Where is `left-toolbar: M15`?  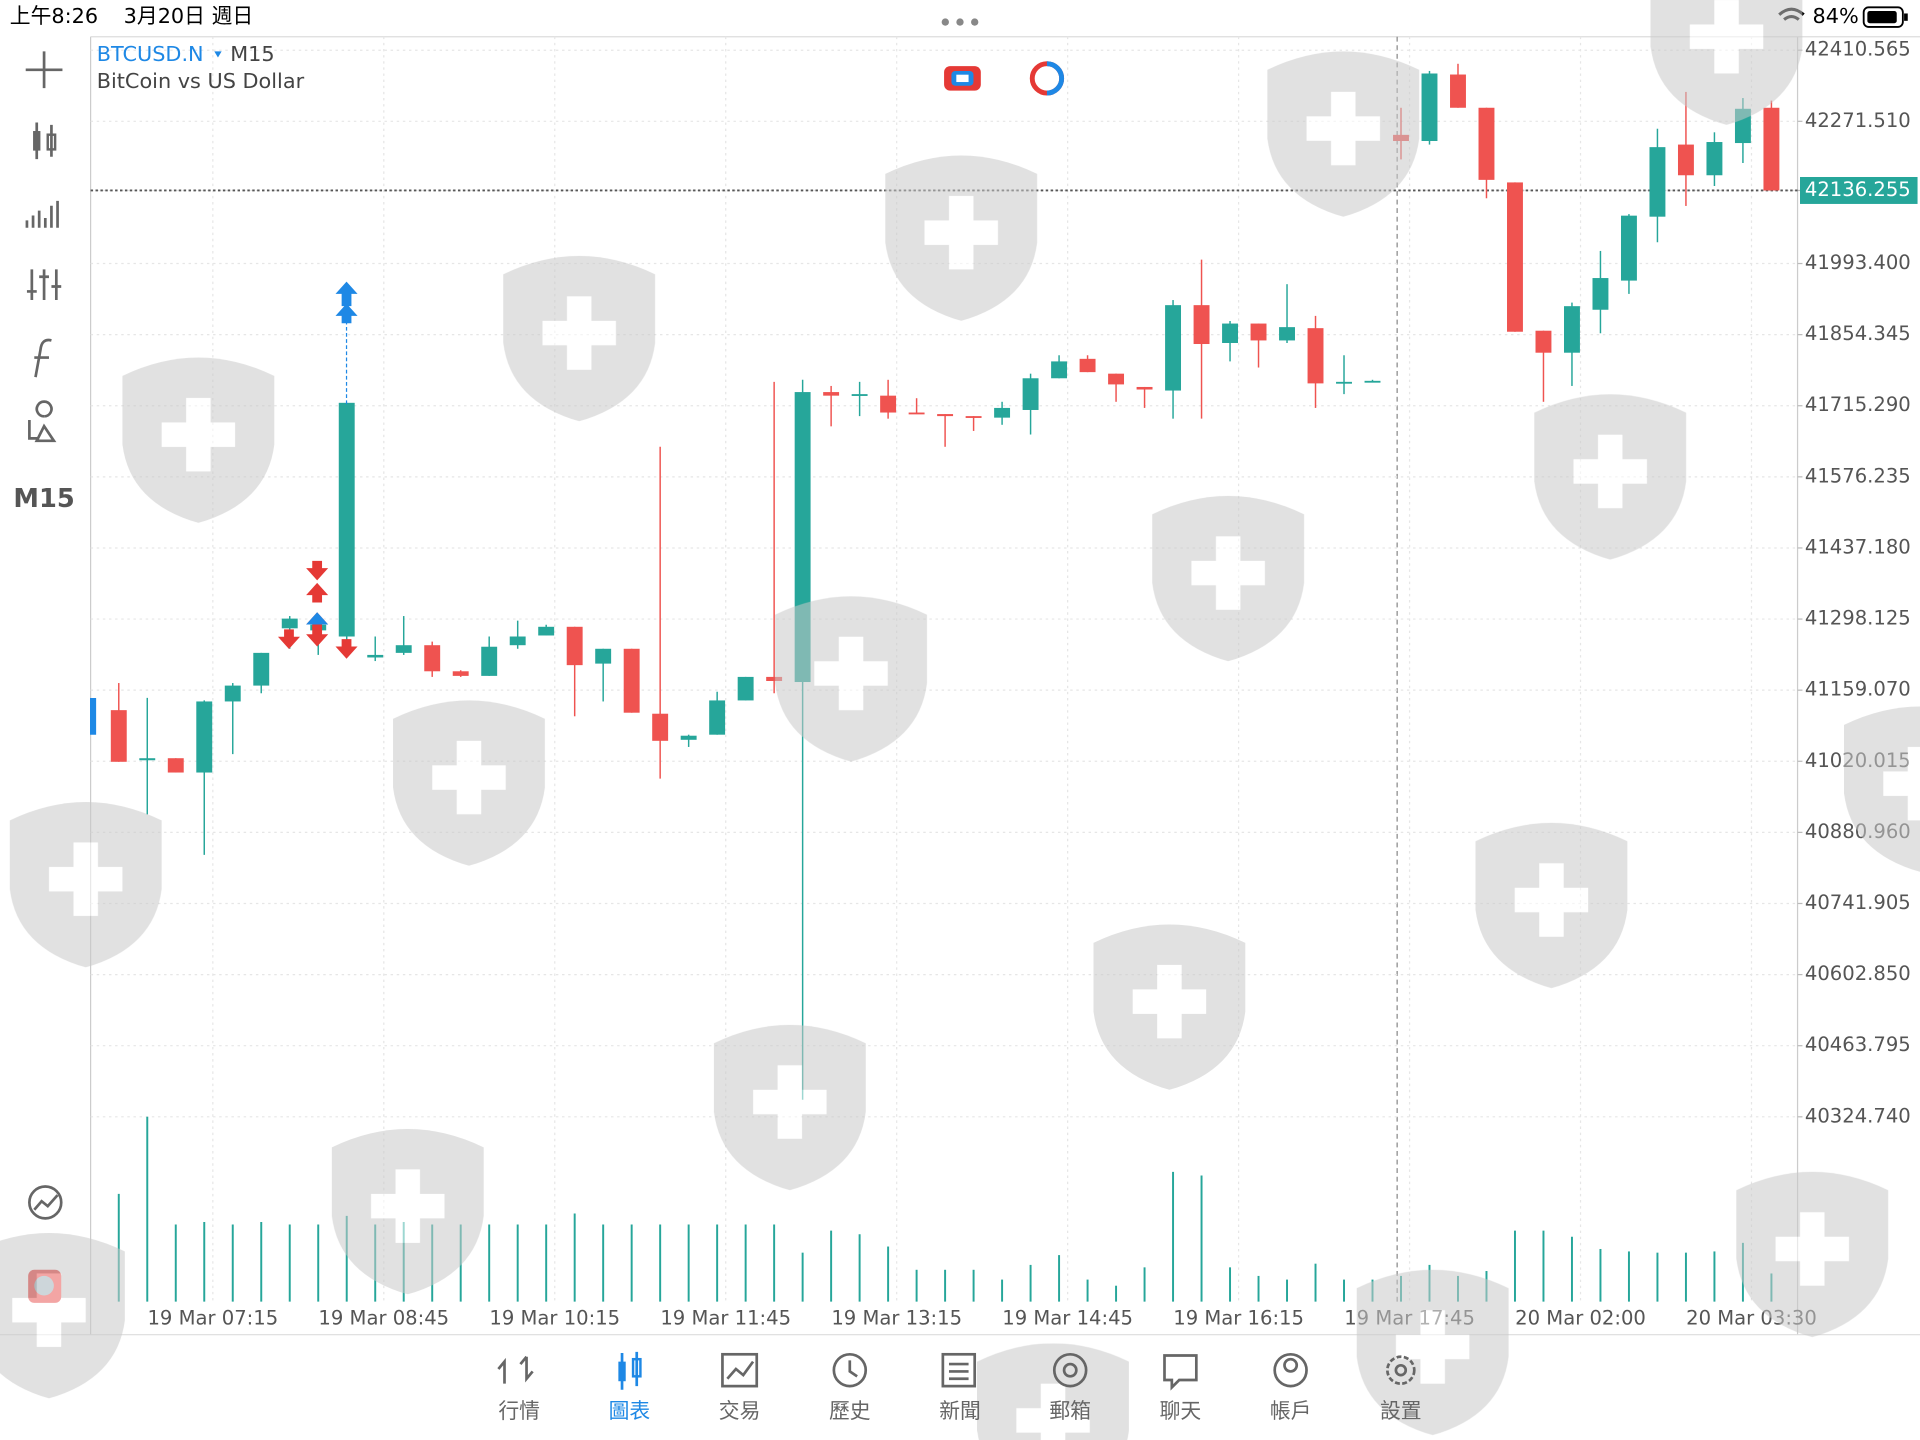 left-toolbar: M15 is located at coordinates (44, 677).